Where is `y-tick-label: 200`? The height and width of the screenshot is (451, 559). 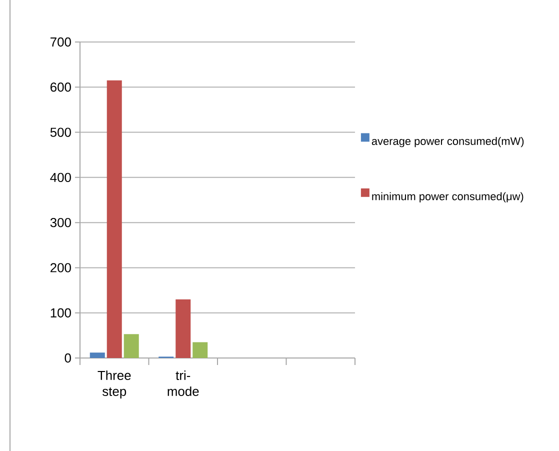 y-tick-label: 200 is located at coordinates (60, 267).